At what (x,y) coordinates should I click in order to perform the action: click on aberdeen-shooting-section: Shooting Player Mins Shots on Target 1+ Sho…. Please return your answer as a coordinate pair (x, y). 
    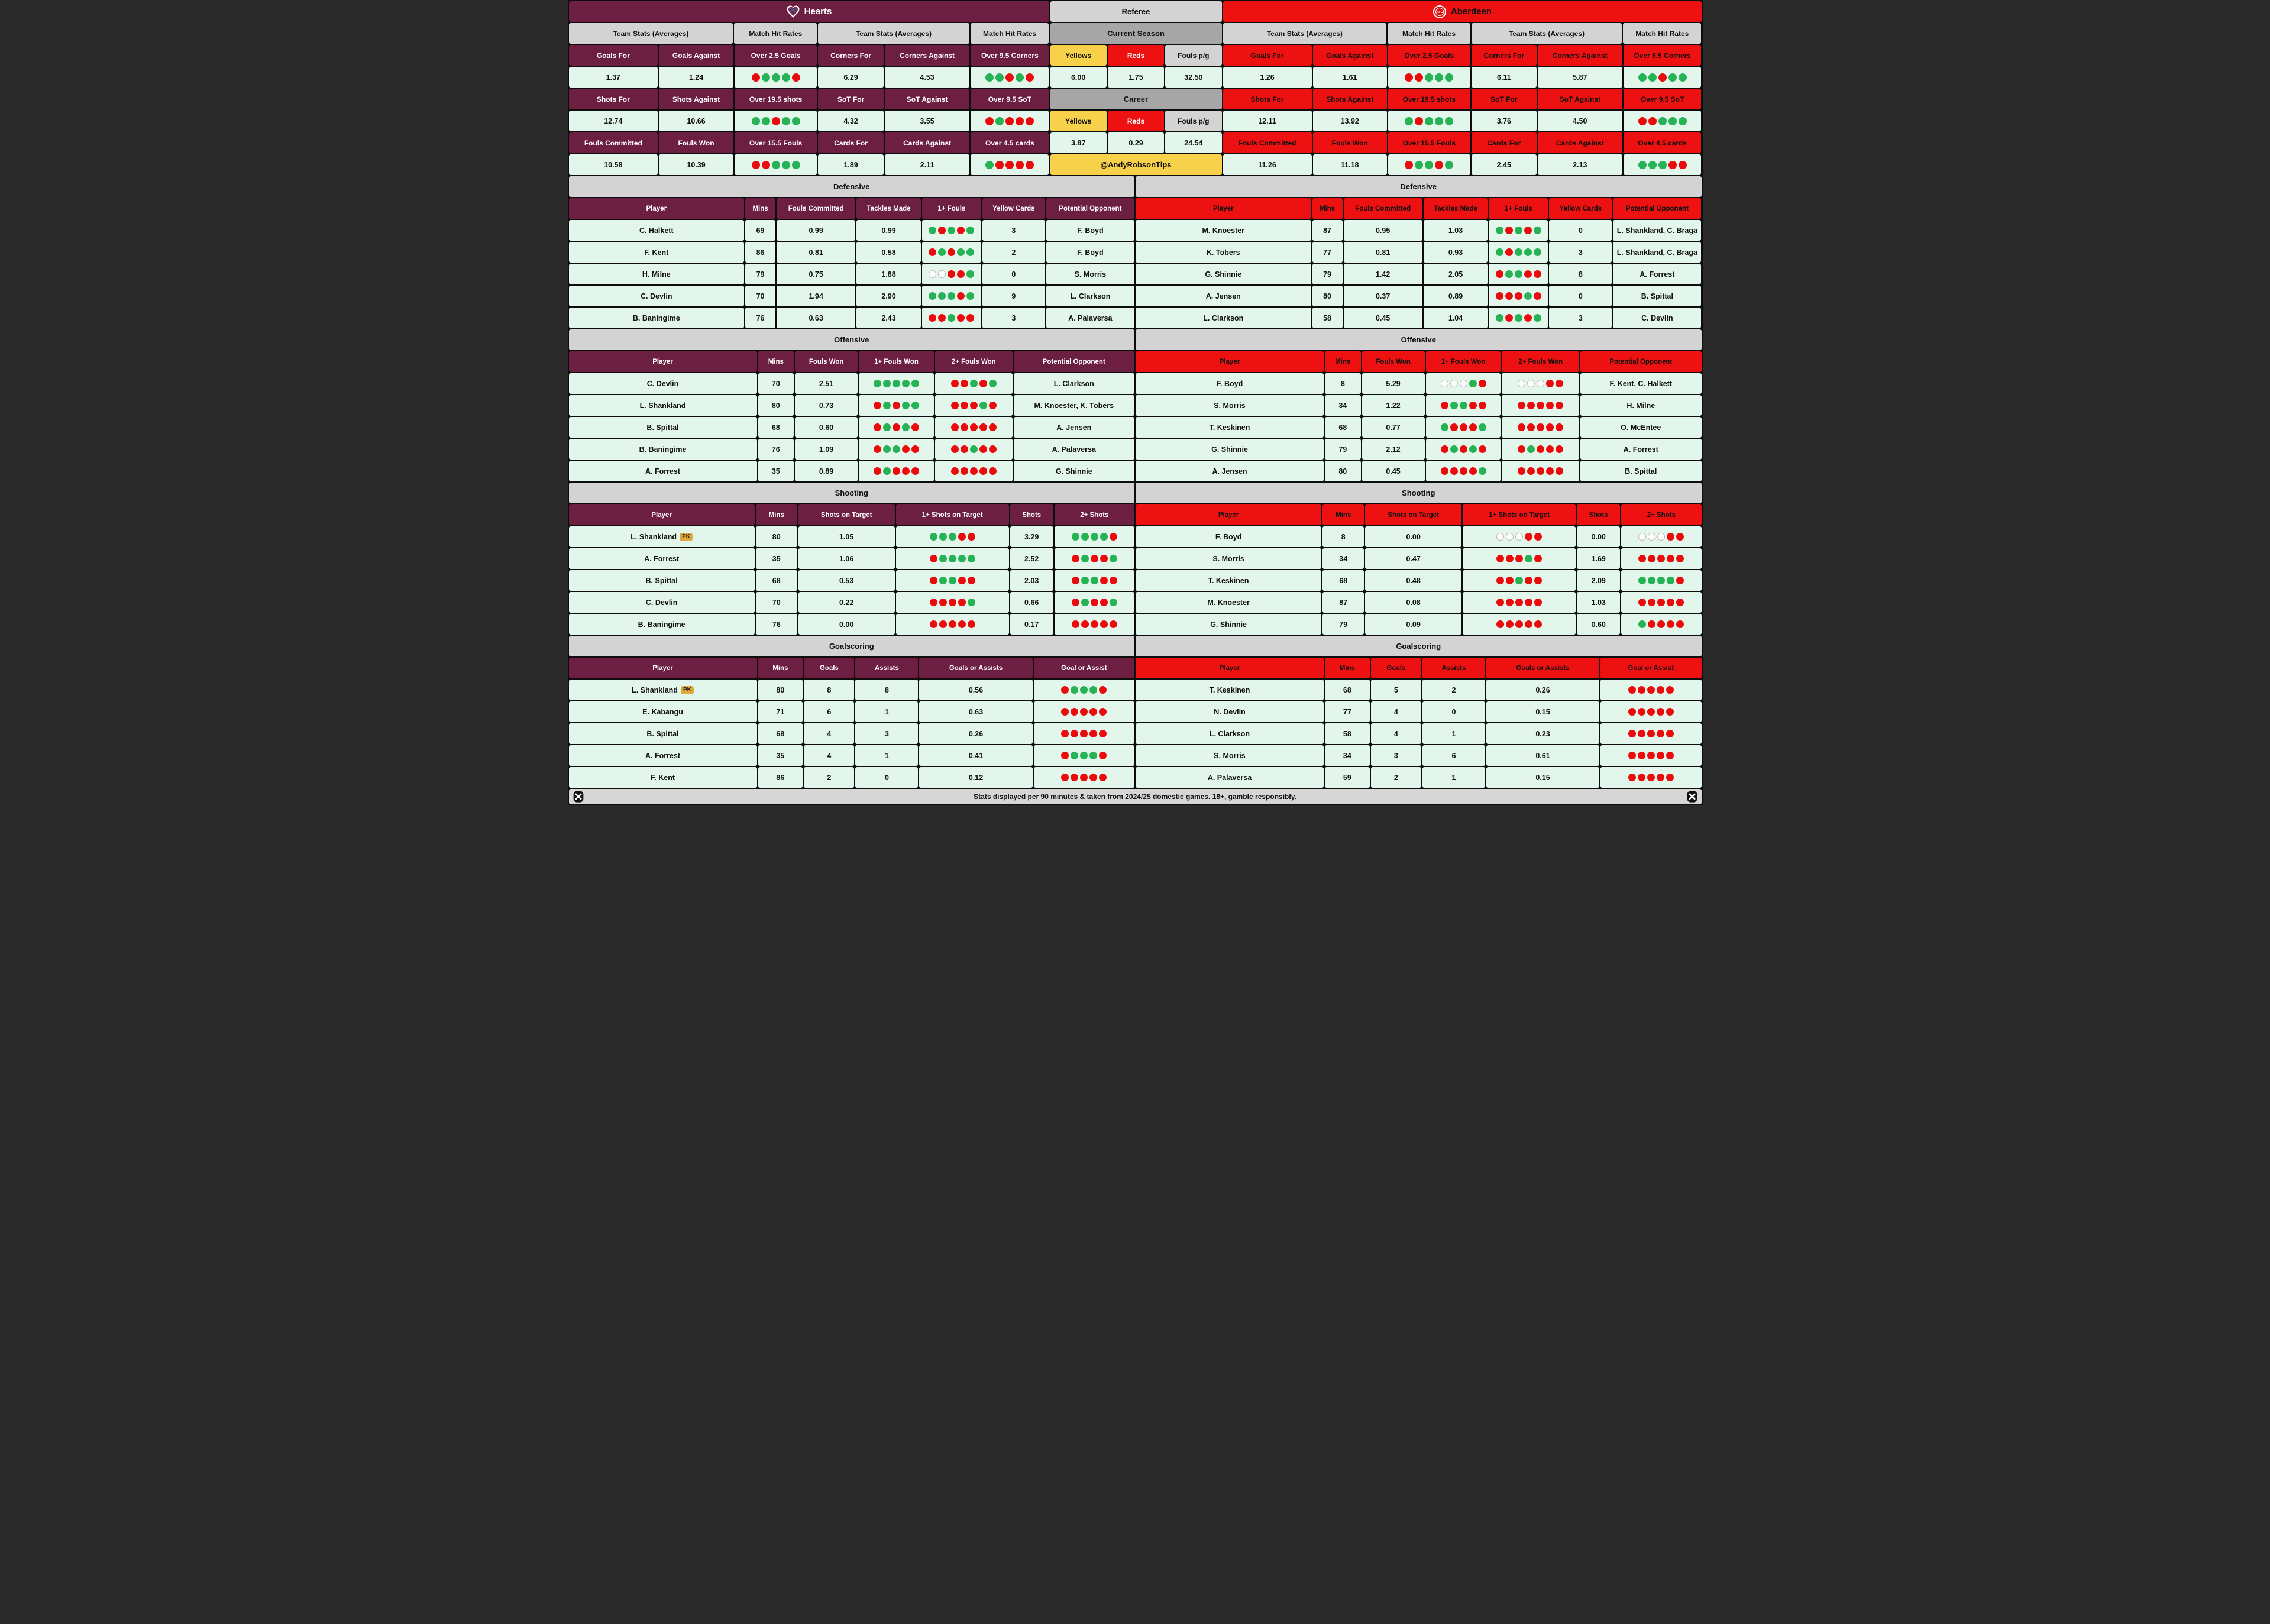
    Looking at the image, I should click on (1419, 559).